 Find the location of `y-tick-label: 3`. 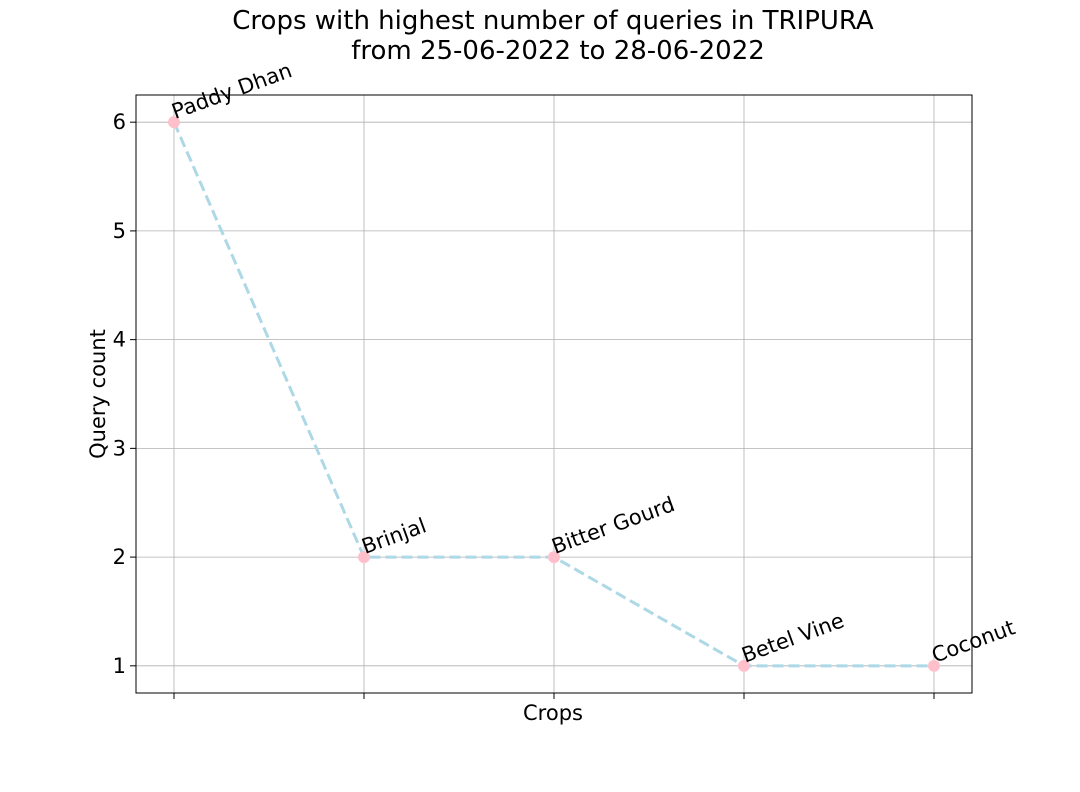

y-tick-label: 3 is located at coordinates (119, 448).